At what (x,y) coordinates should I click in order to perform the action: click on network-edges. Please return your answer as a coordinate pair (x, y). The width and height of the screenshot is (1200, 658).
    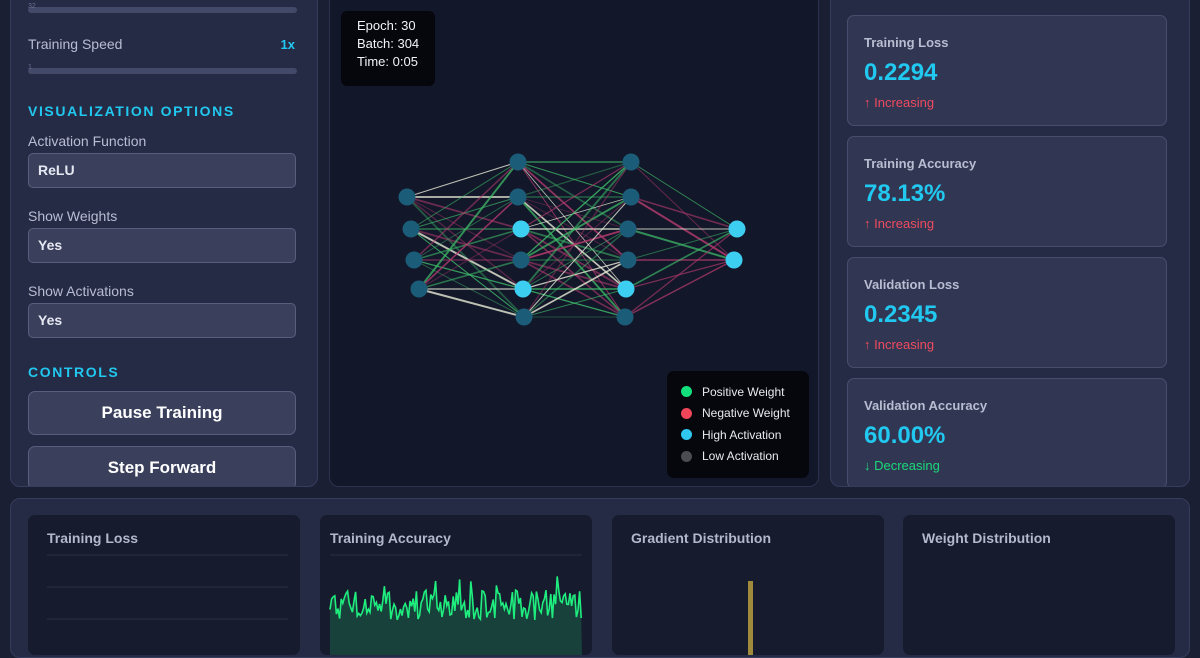
    Looking at the image, I should click on (572, 239).